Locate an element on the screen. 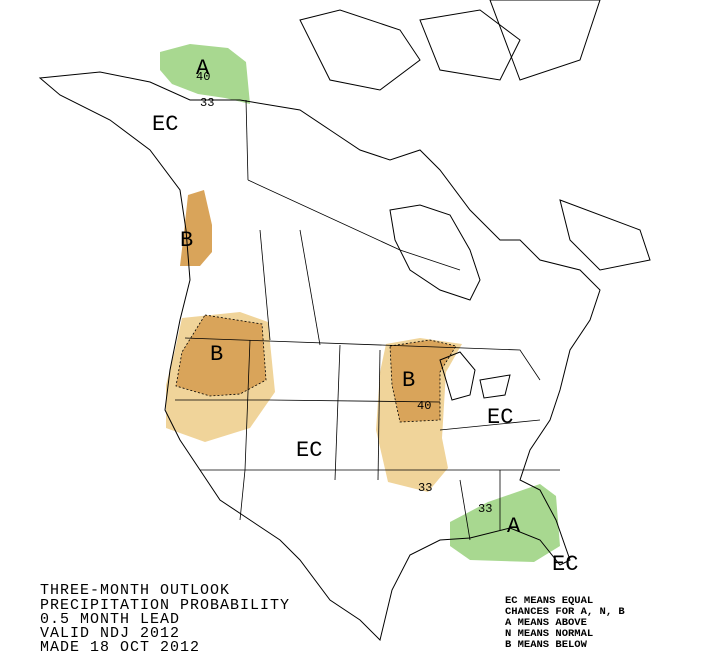 This screenshot has width=719, height=668. legend-line: N MEANS NORMAL is located at coordinates (549, 634).